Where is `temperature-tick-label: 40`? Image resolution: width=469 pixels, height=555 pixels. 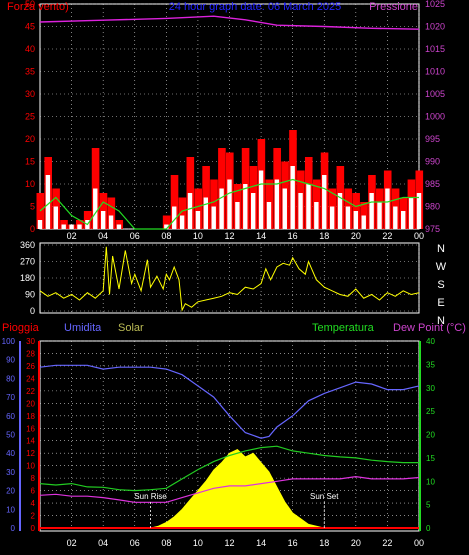 temperature-tick-label: 40 is located at coordinates (430, 341).